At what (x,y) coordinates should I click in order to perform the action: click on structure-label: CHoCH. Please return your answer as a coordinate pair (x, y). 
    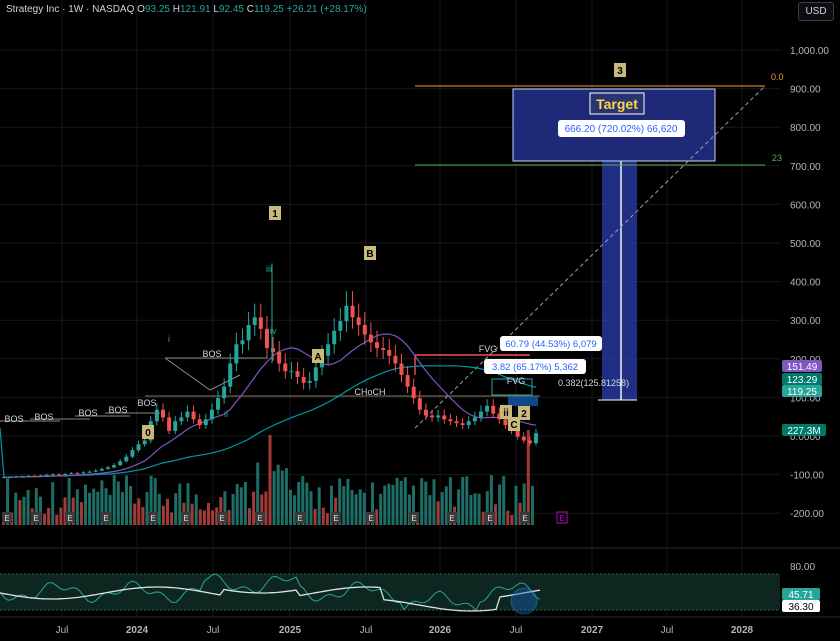
    Looking at the image, I should click on (369, 392).